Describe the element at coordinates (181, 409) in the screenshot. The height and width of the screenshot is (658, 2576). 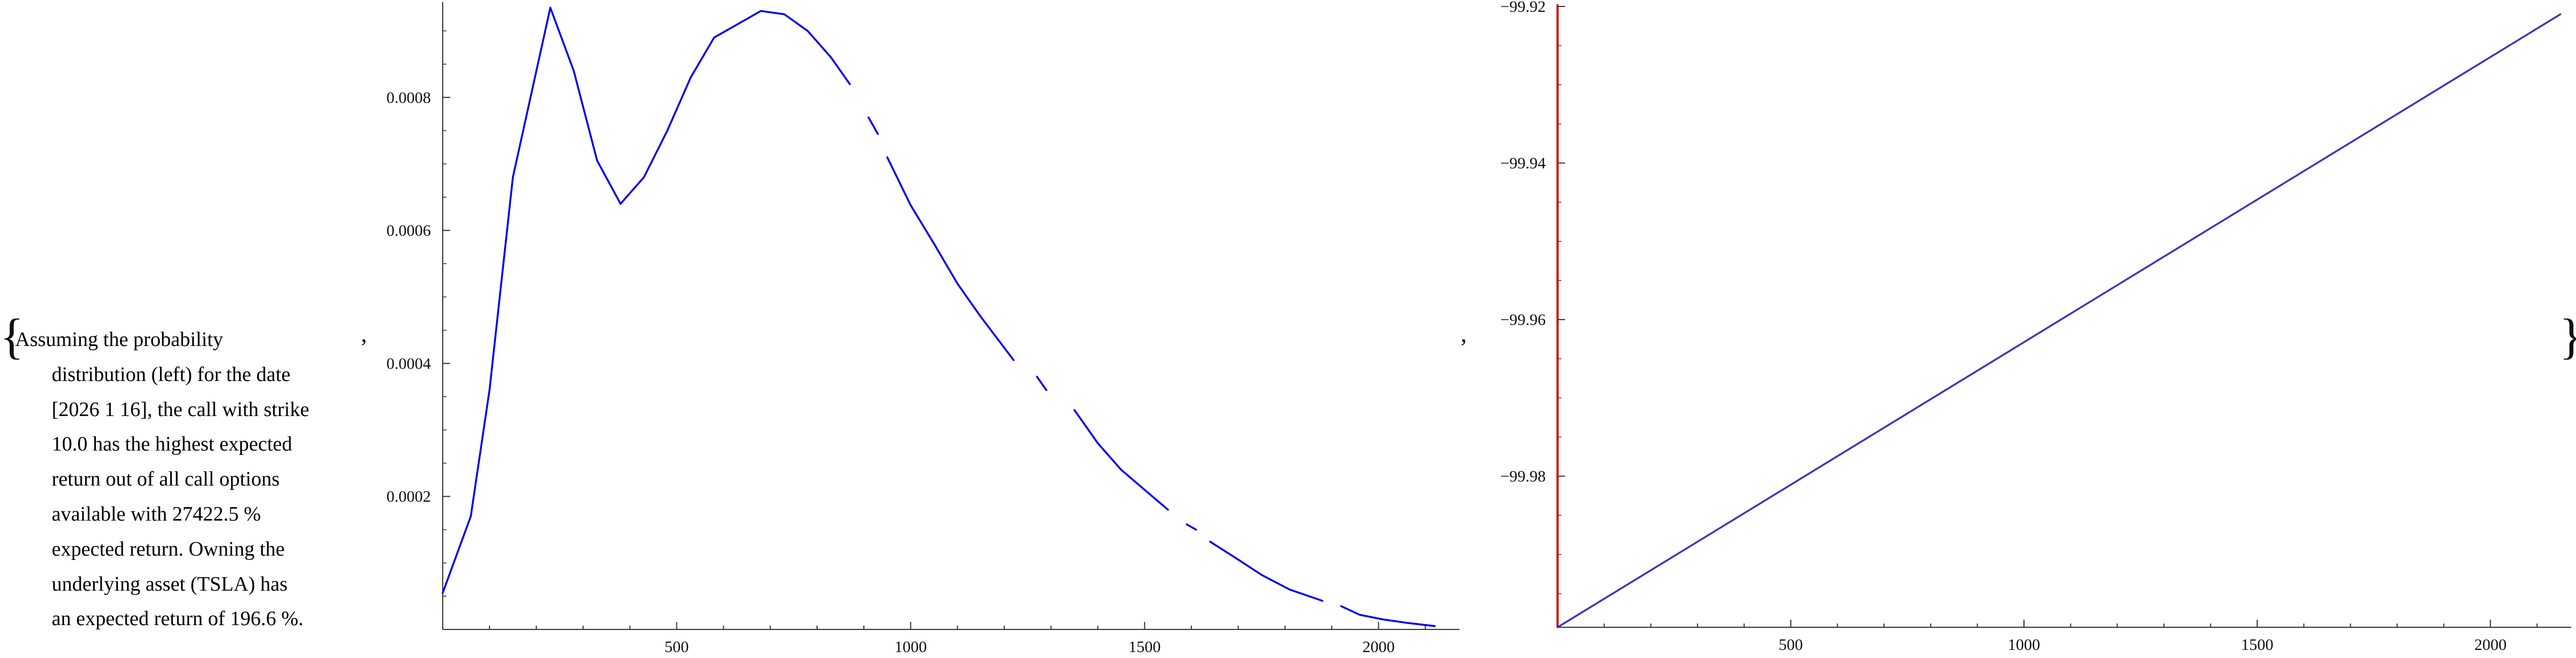
I see `description-line: [2026 1 16], the call with strike` at that location.